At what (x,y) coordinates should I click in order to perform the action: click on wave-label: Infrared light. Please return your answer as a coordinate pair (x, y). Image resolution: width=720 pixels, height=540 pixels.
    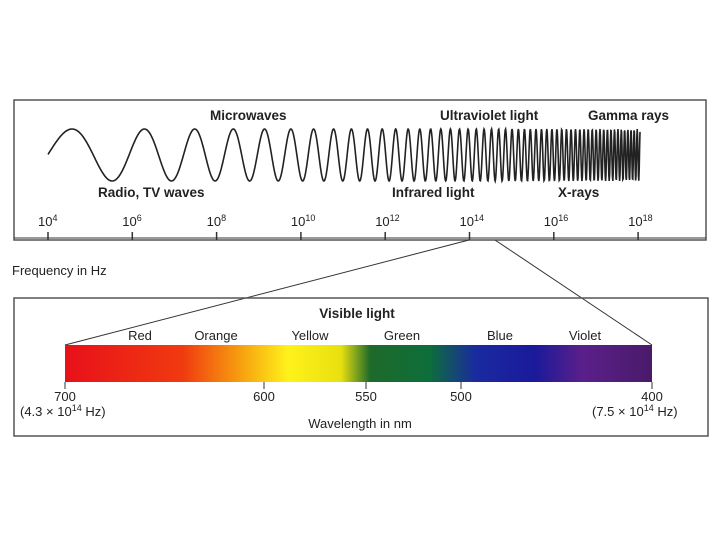
    Looking at the image, I should click on (433, 192).